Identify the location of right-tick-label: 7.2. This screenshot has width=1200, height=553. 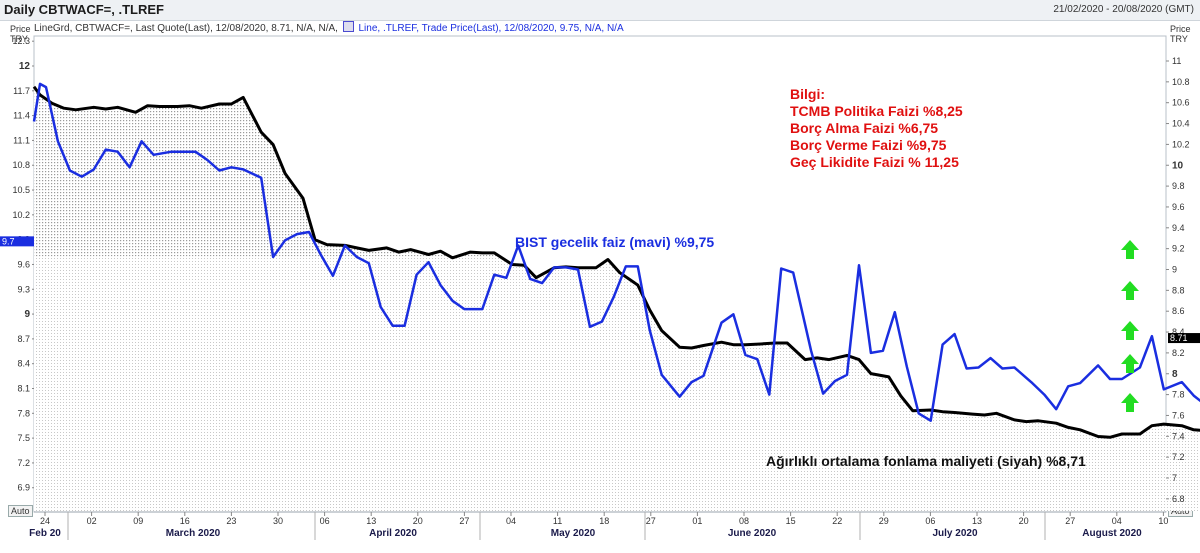
(1178, 457).